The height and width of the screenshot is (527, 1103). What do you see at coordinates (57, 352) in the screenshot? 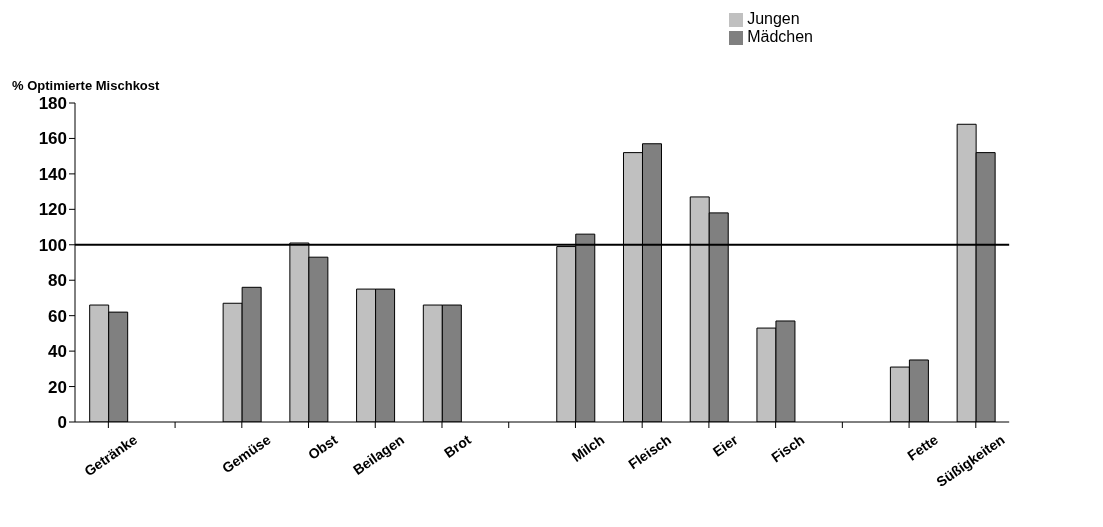
I see `y-tick-label: 40` at bounding box center [57, 352].